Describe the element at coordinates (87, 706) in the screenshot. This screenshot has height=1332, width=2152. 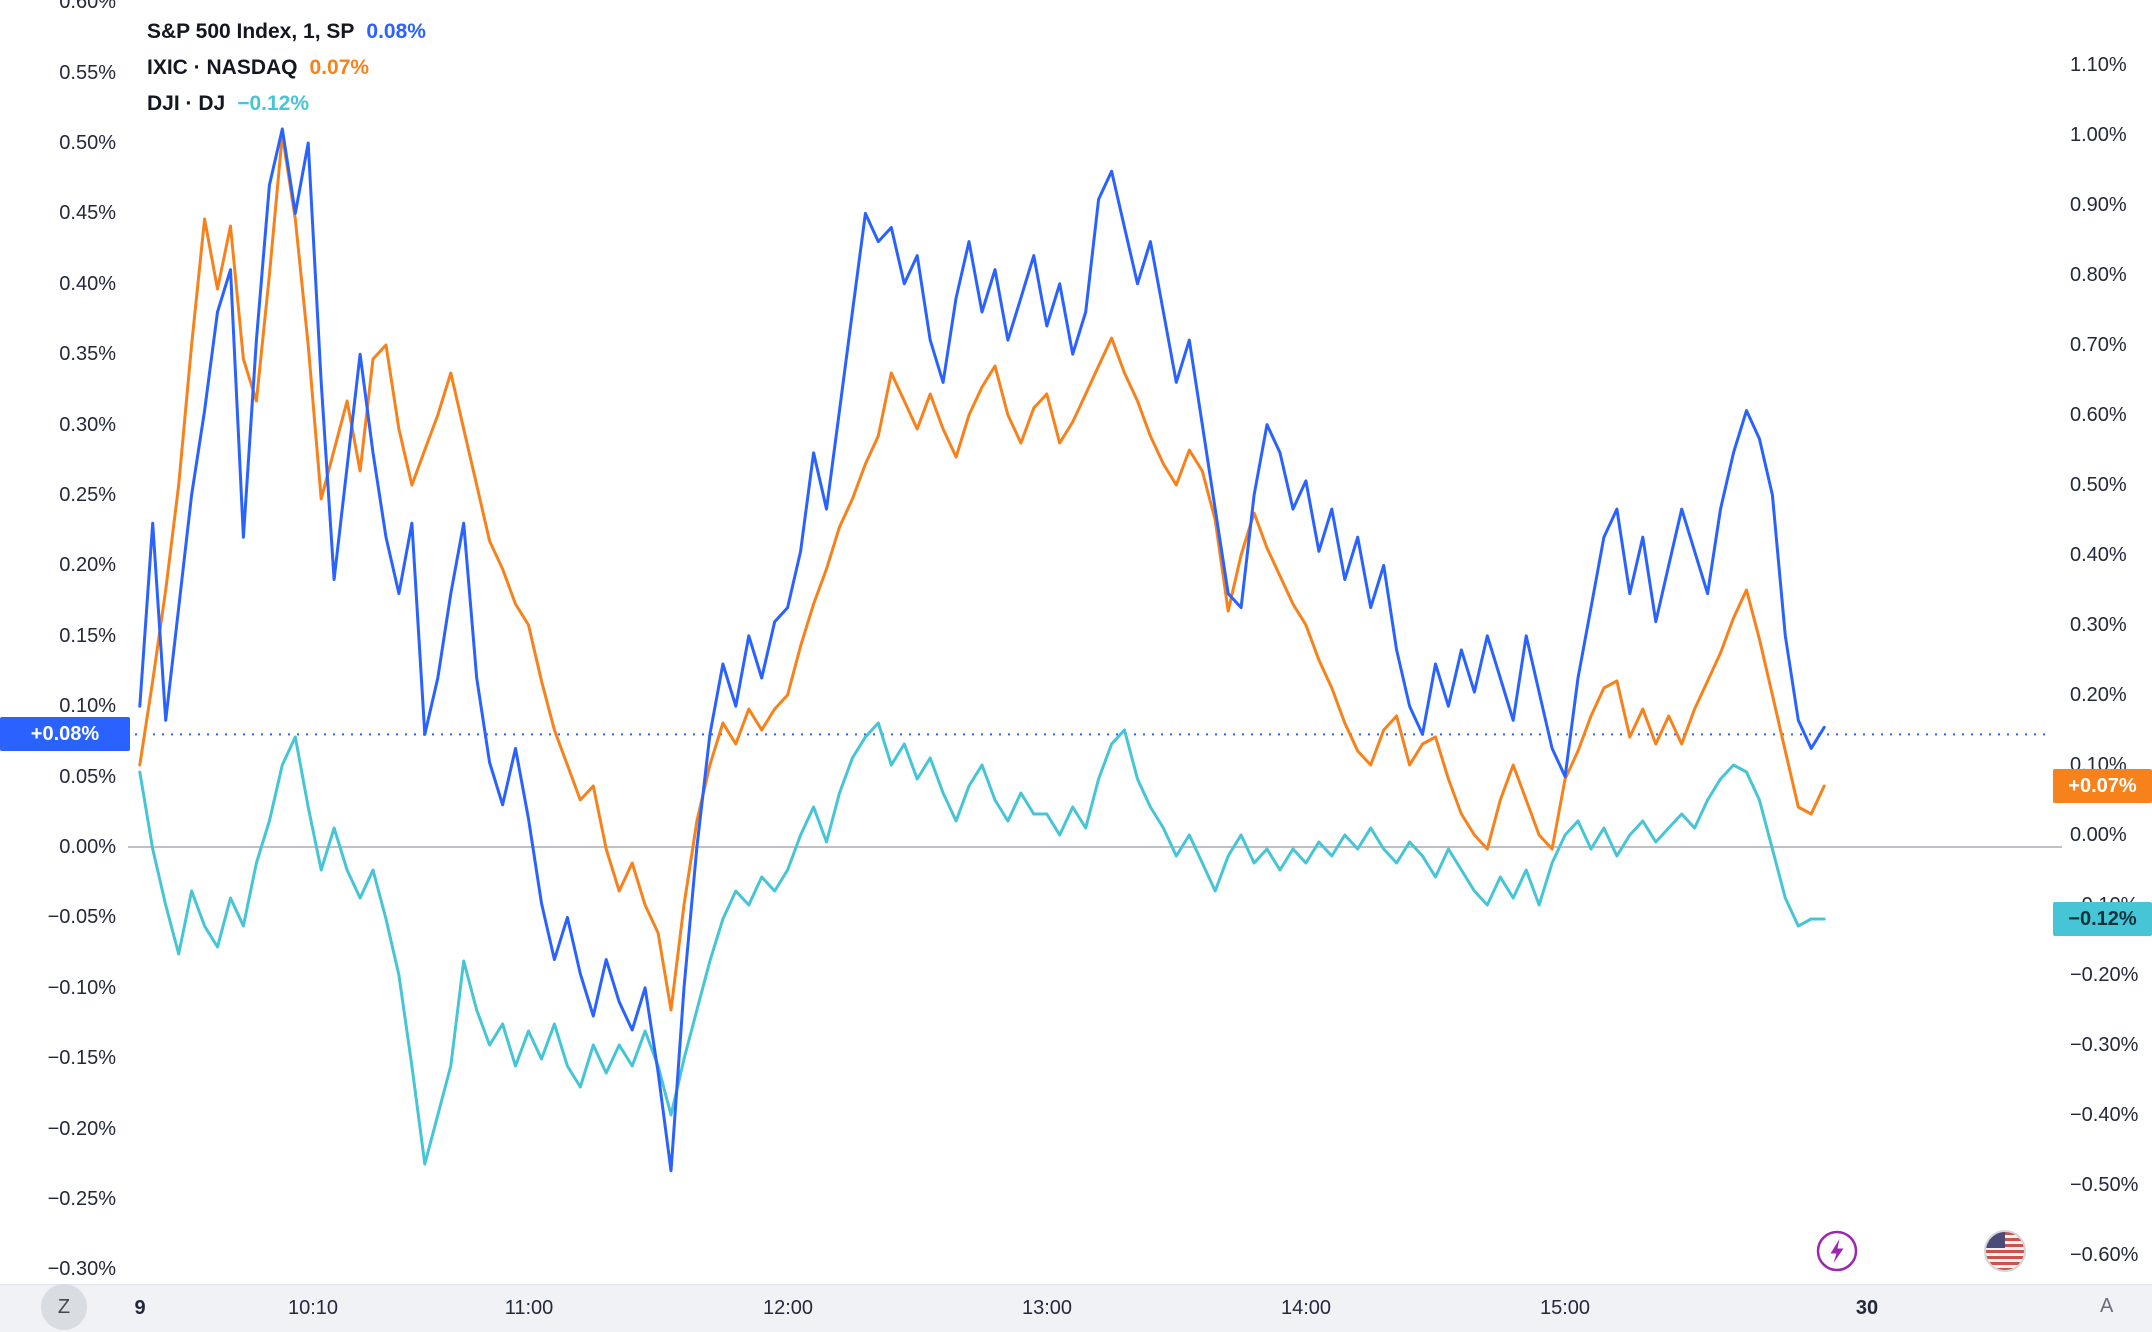
I see `left-axis-tick: 0.10%` at that location.